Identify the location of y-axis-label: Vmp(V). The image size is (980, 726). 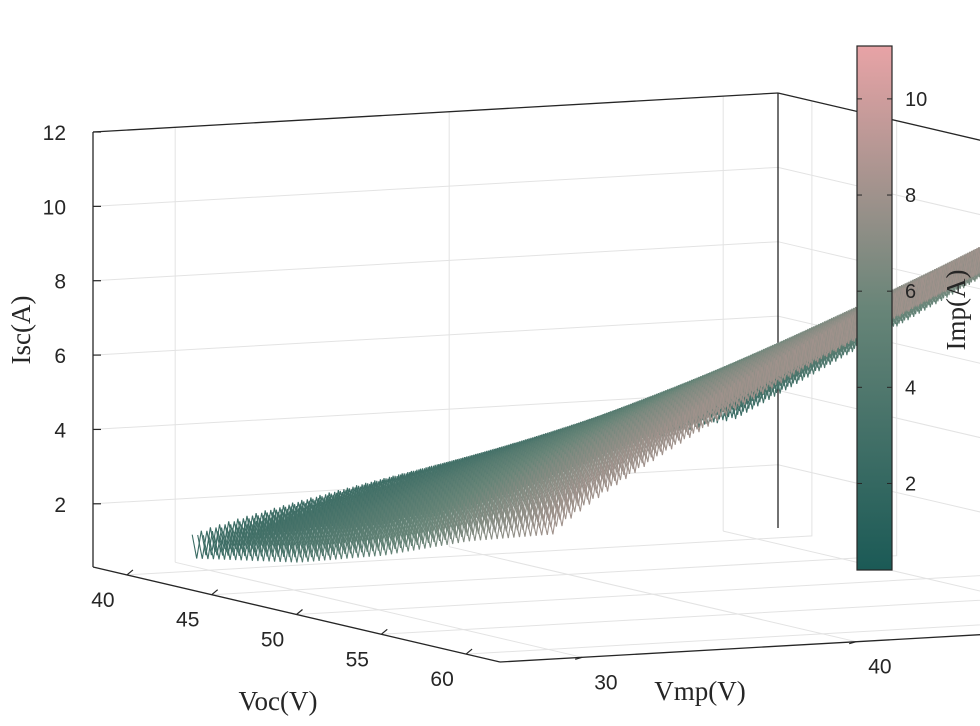
(699, 691).